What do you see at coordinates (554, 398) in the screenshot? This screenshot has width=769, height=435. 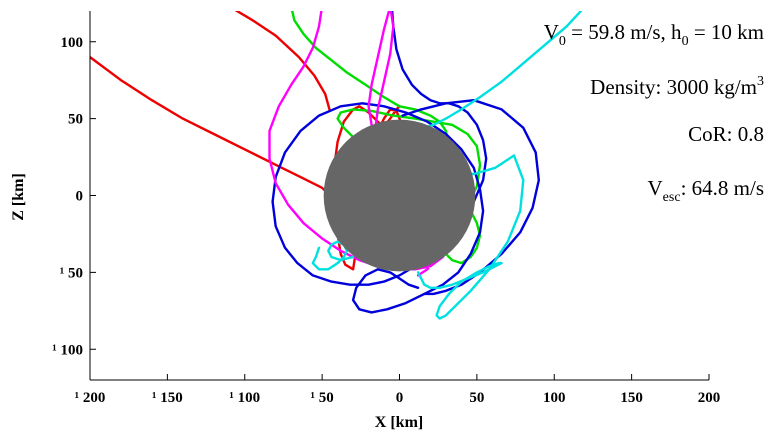 I see `x-tick-label: 100` at bounding box center [554, 398].